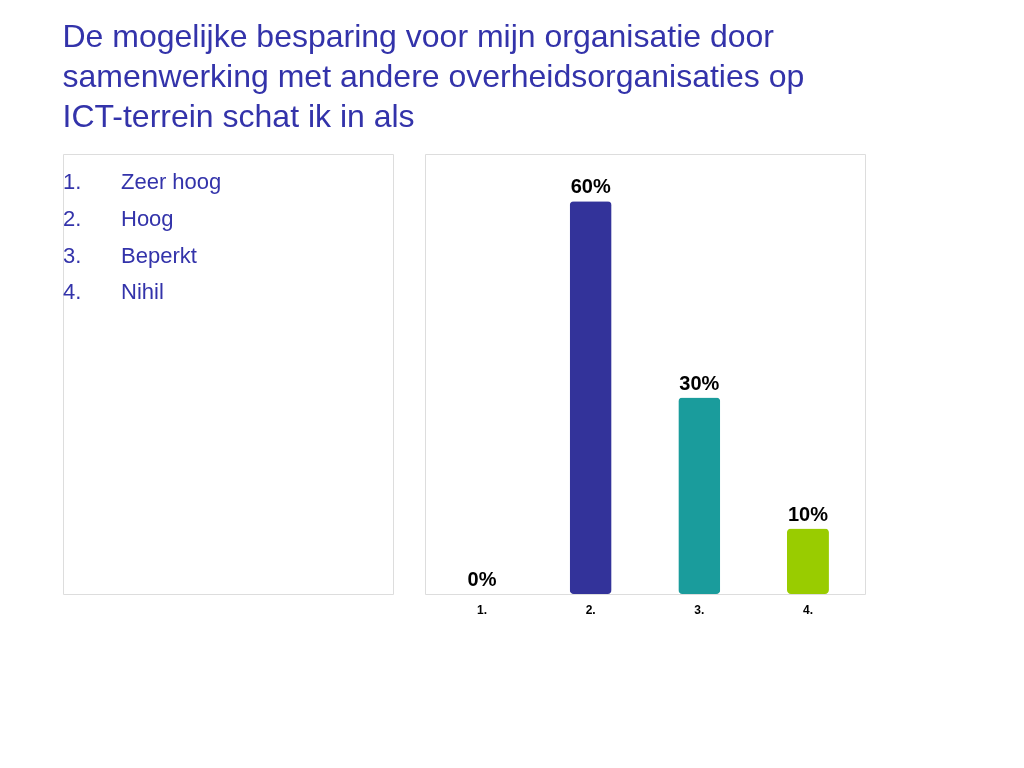  Describe the element at coordinates (590, 186) in the screenshot. I see `data-label: 60%` at that location.